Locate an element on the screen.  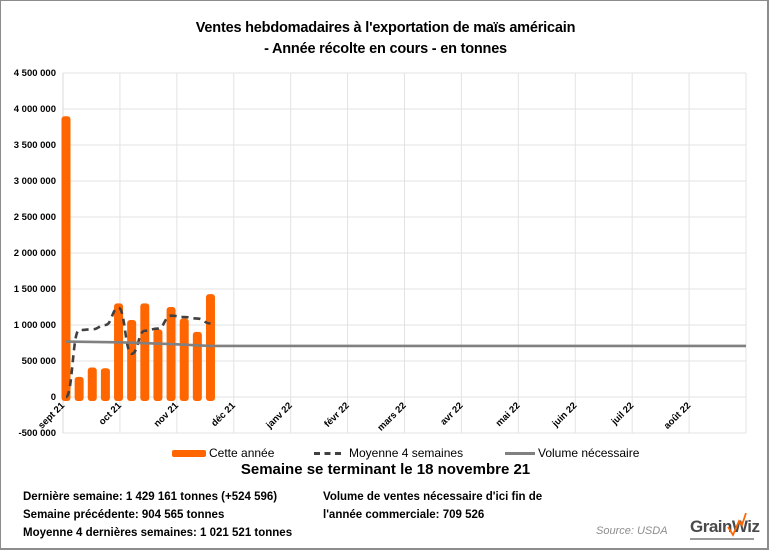
legend-swatch-dashed is located at coordinates (327, 453).